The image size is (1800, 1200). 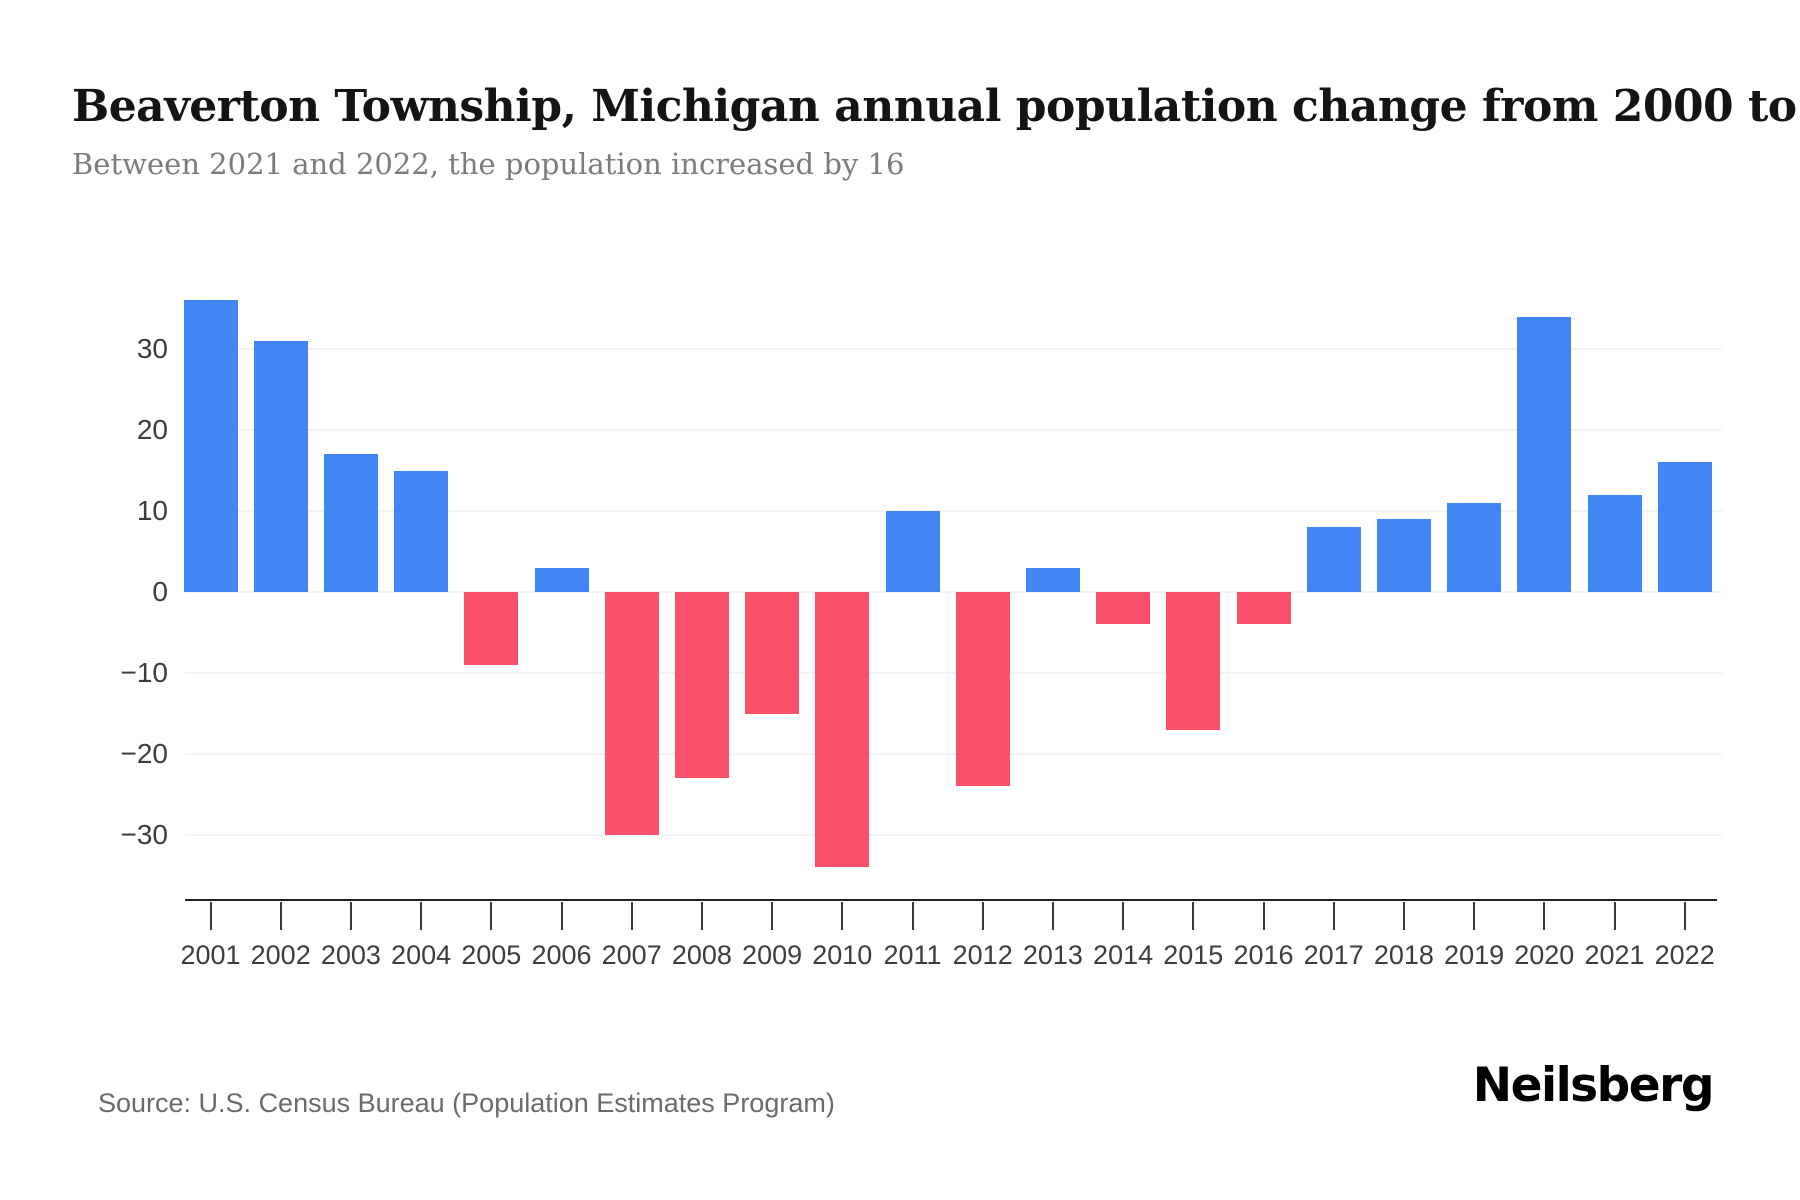 What do you see at coordinates (421, 955) in the screenshot?
I see `x-tick-label-2004: 2004` at bounding box center [421, 955].